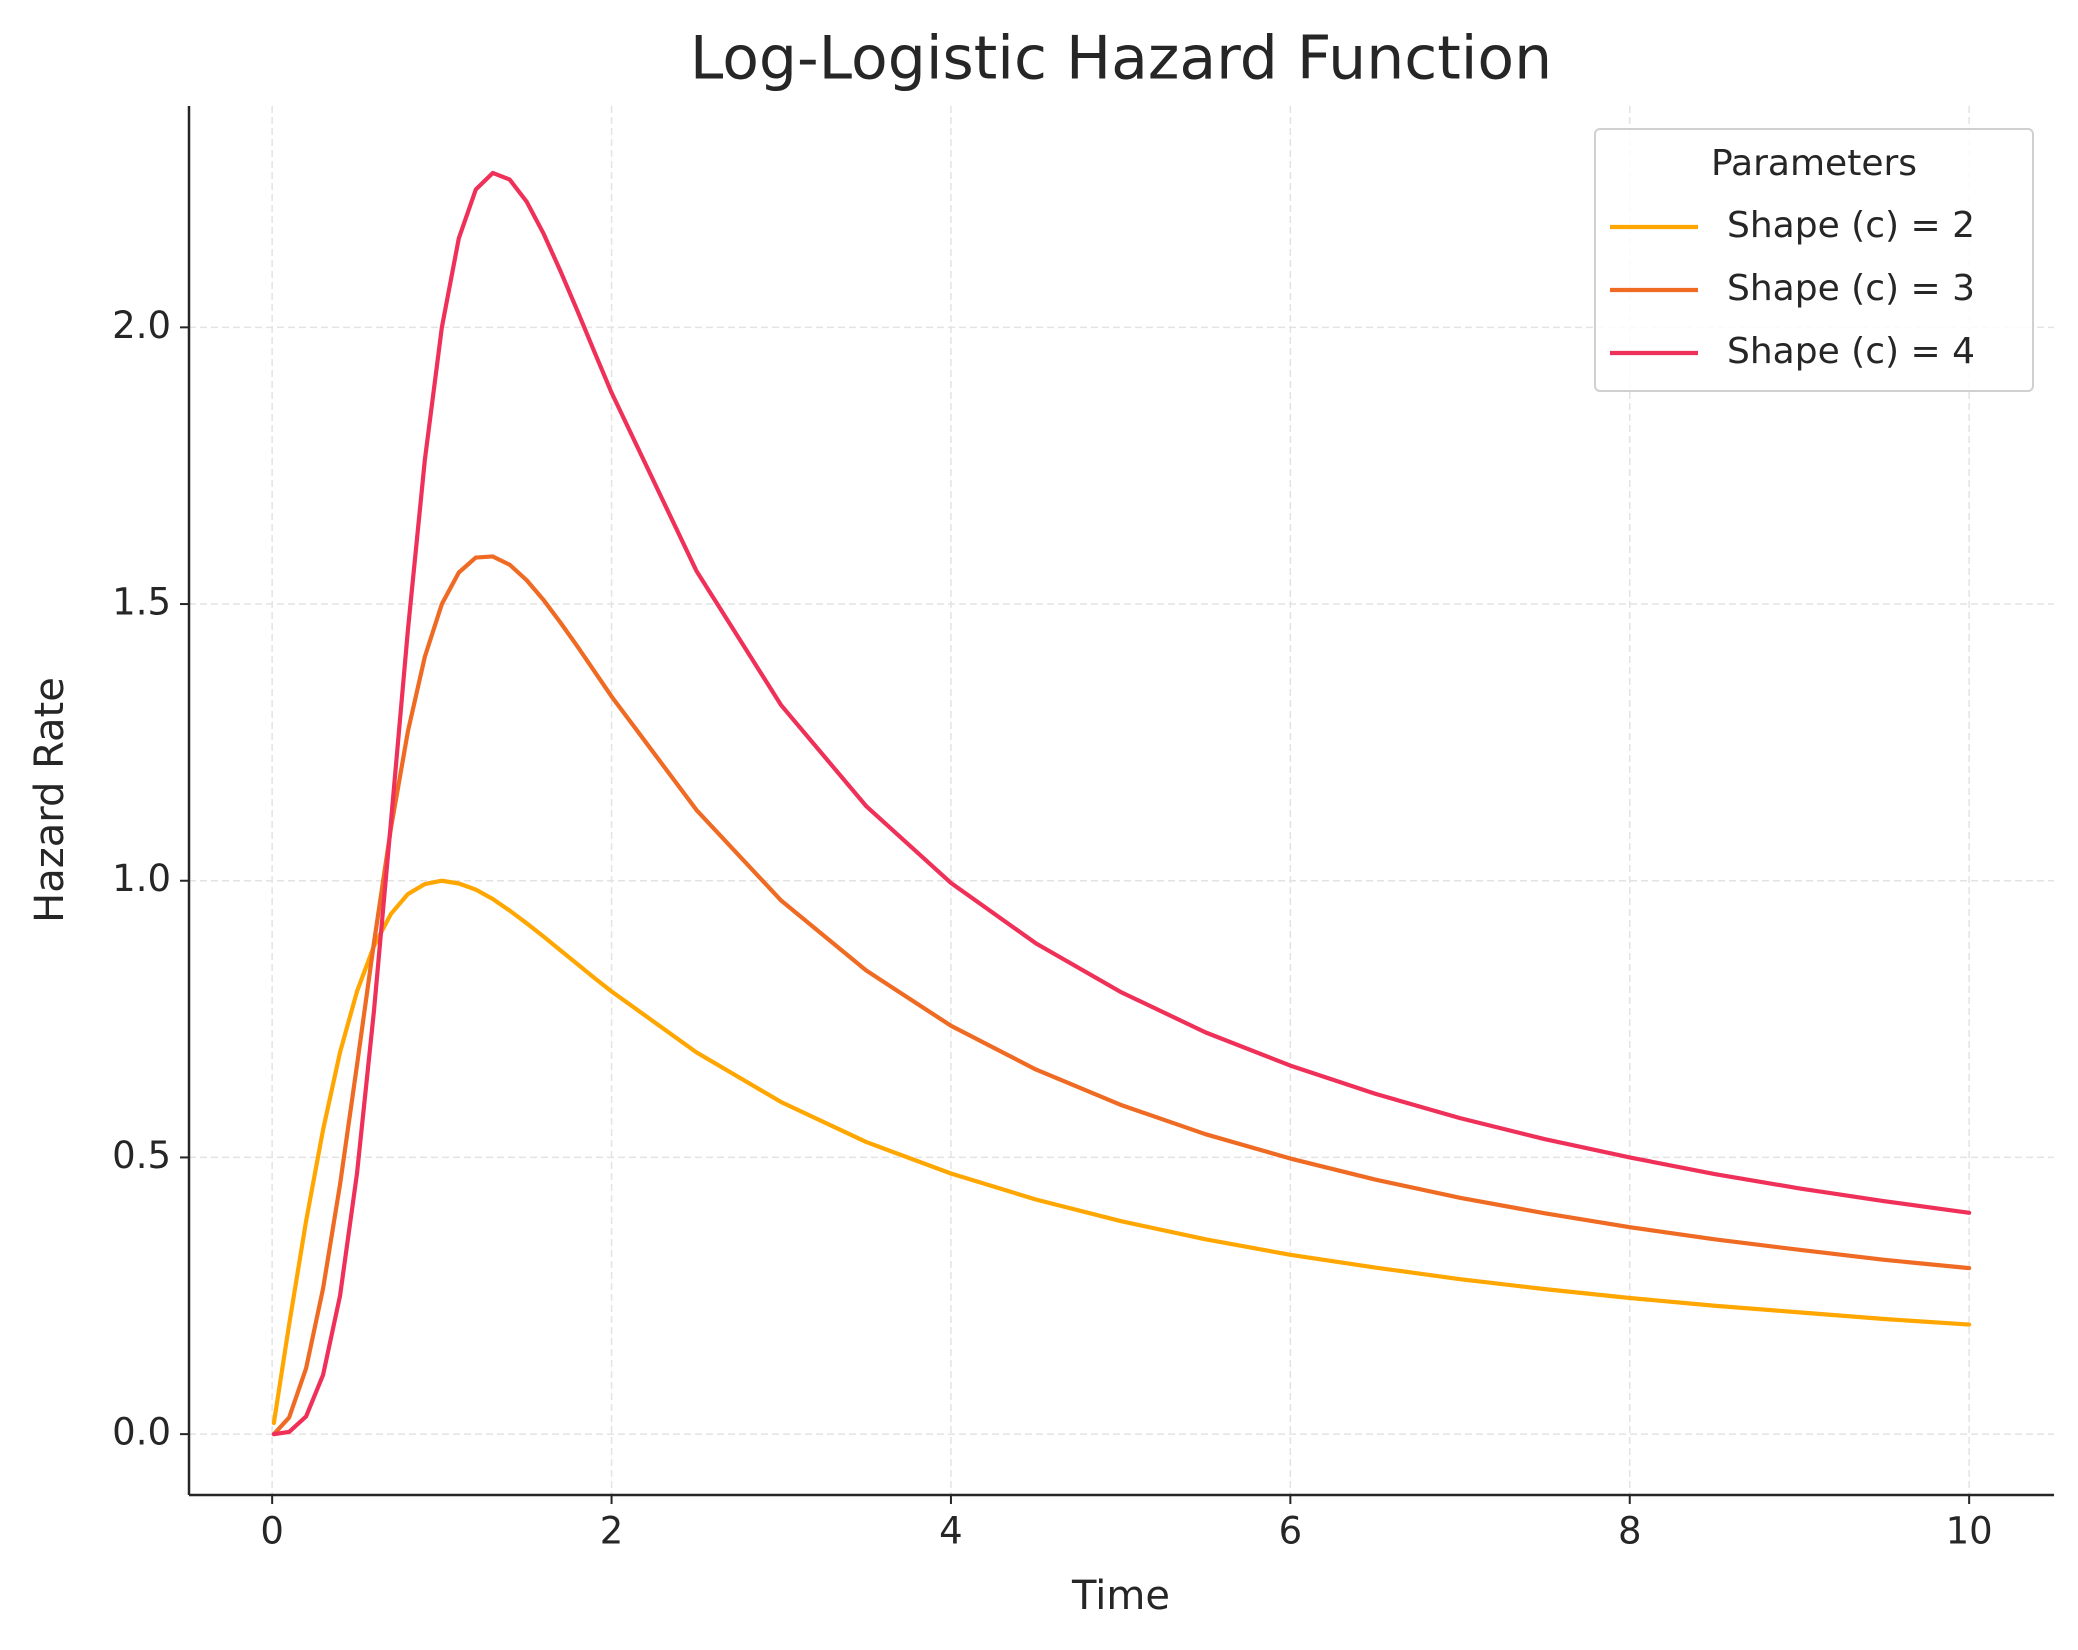 Image resolution: width=2078 pixels, height=1650 pixels. I want to click on y-tick-label: 2.0, so click(141, 325).